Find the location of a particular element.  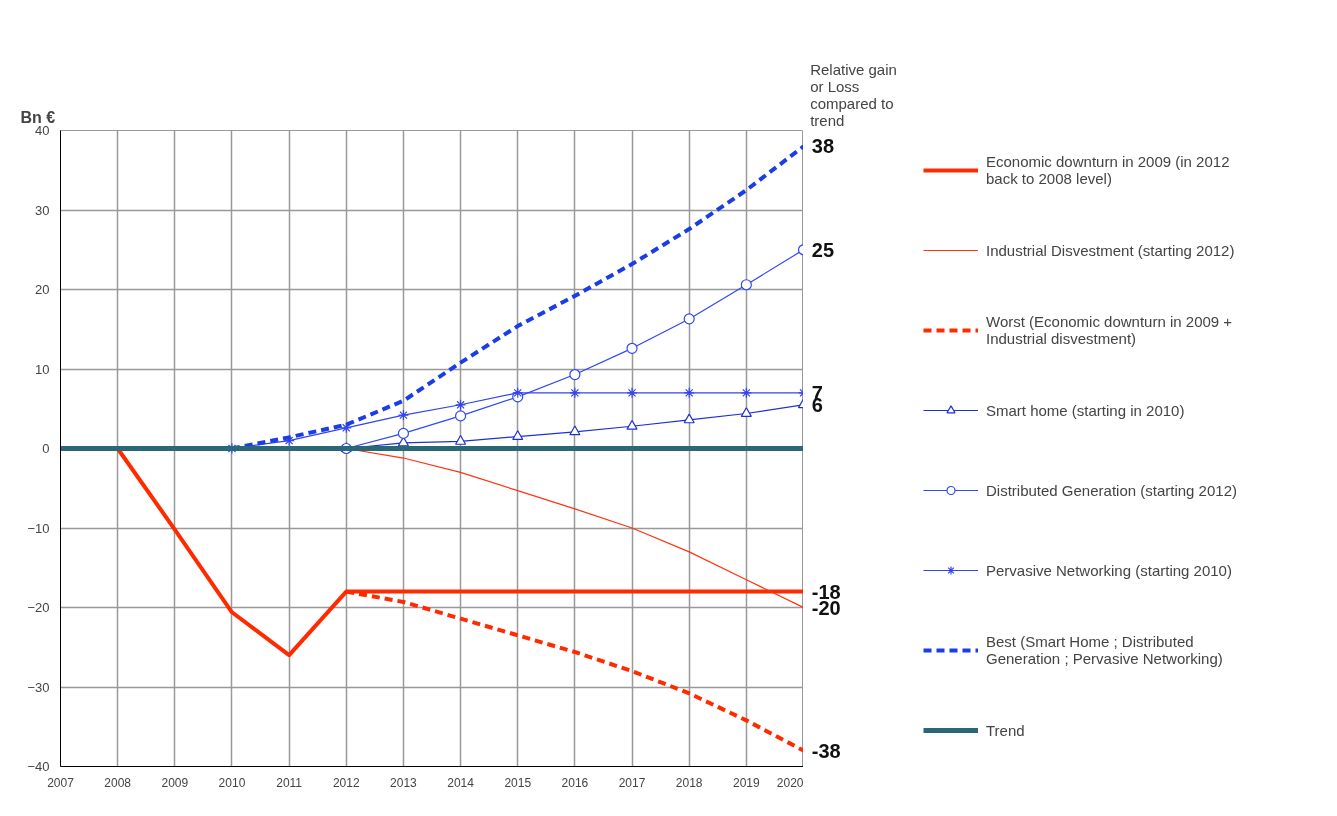

x-tick-label: 2018 is located at coordinates (689, 782).